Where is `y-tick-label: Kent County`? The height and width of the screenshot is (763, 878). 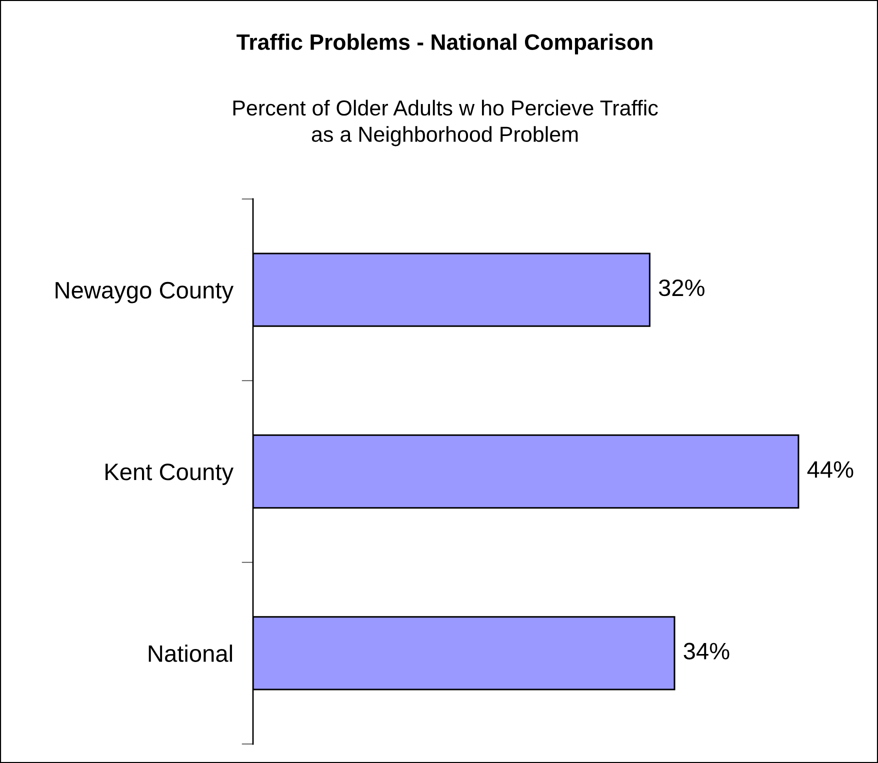
y-tick-label: Kent County is located at coordinates (170, 474).